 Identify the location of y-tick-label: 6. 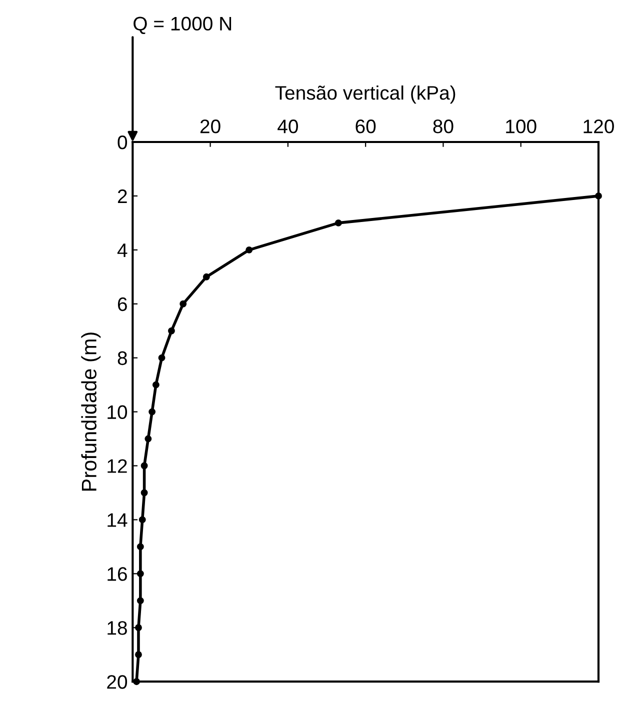
(122, 304).